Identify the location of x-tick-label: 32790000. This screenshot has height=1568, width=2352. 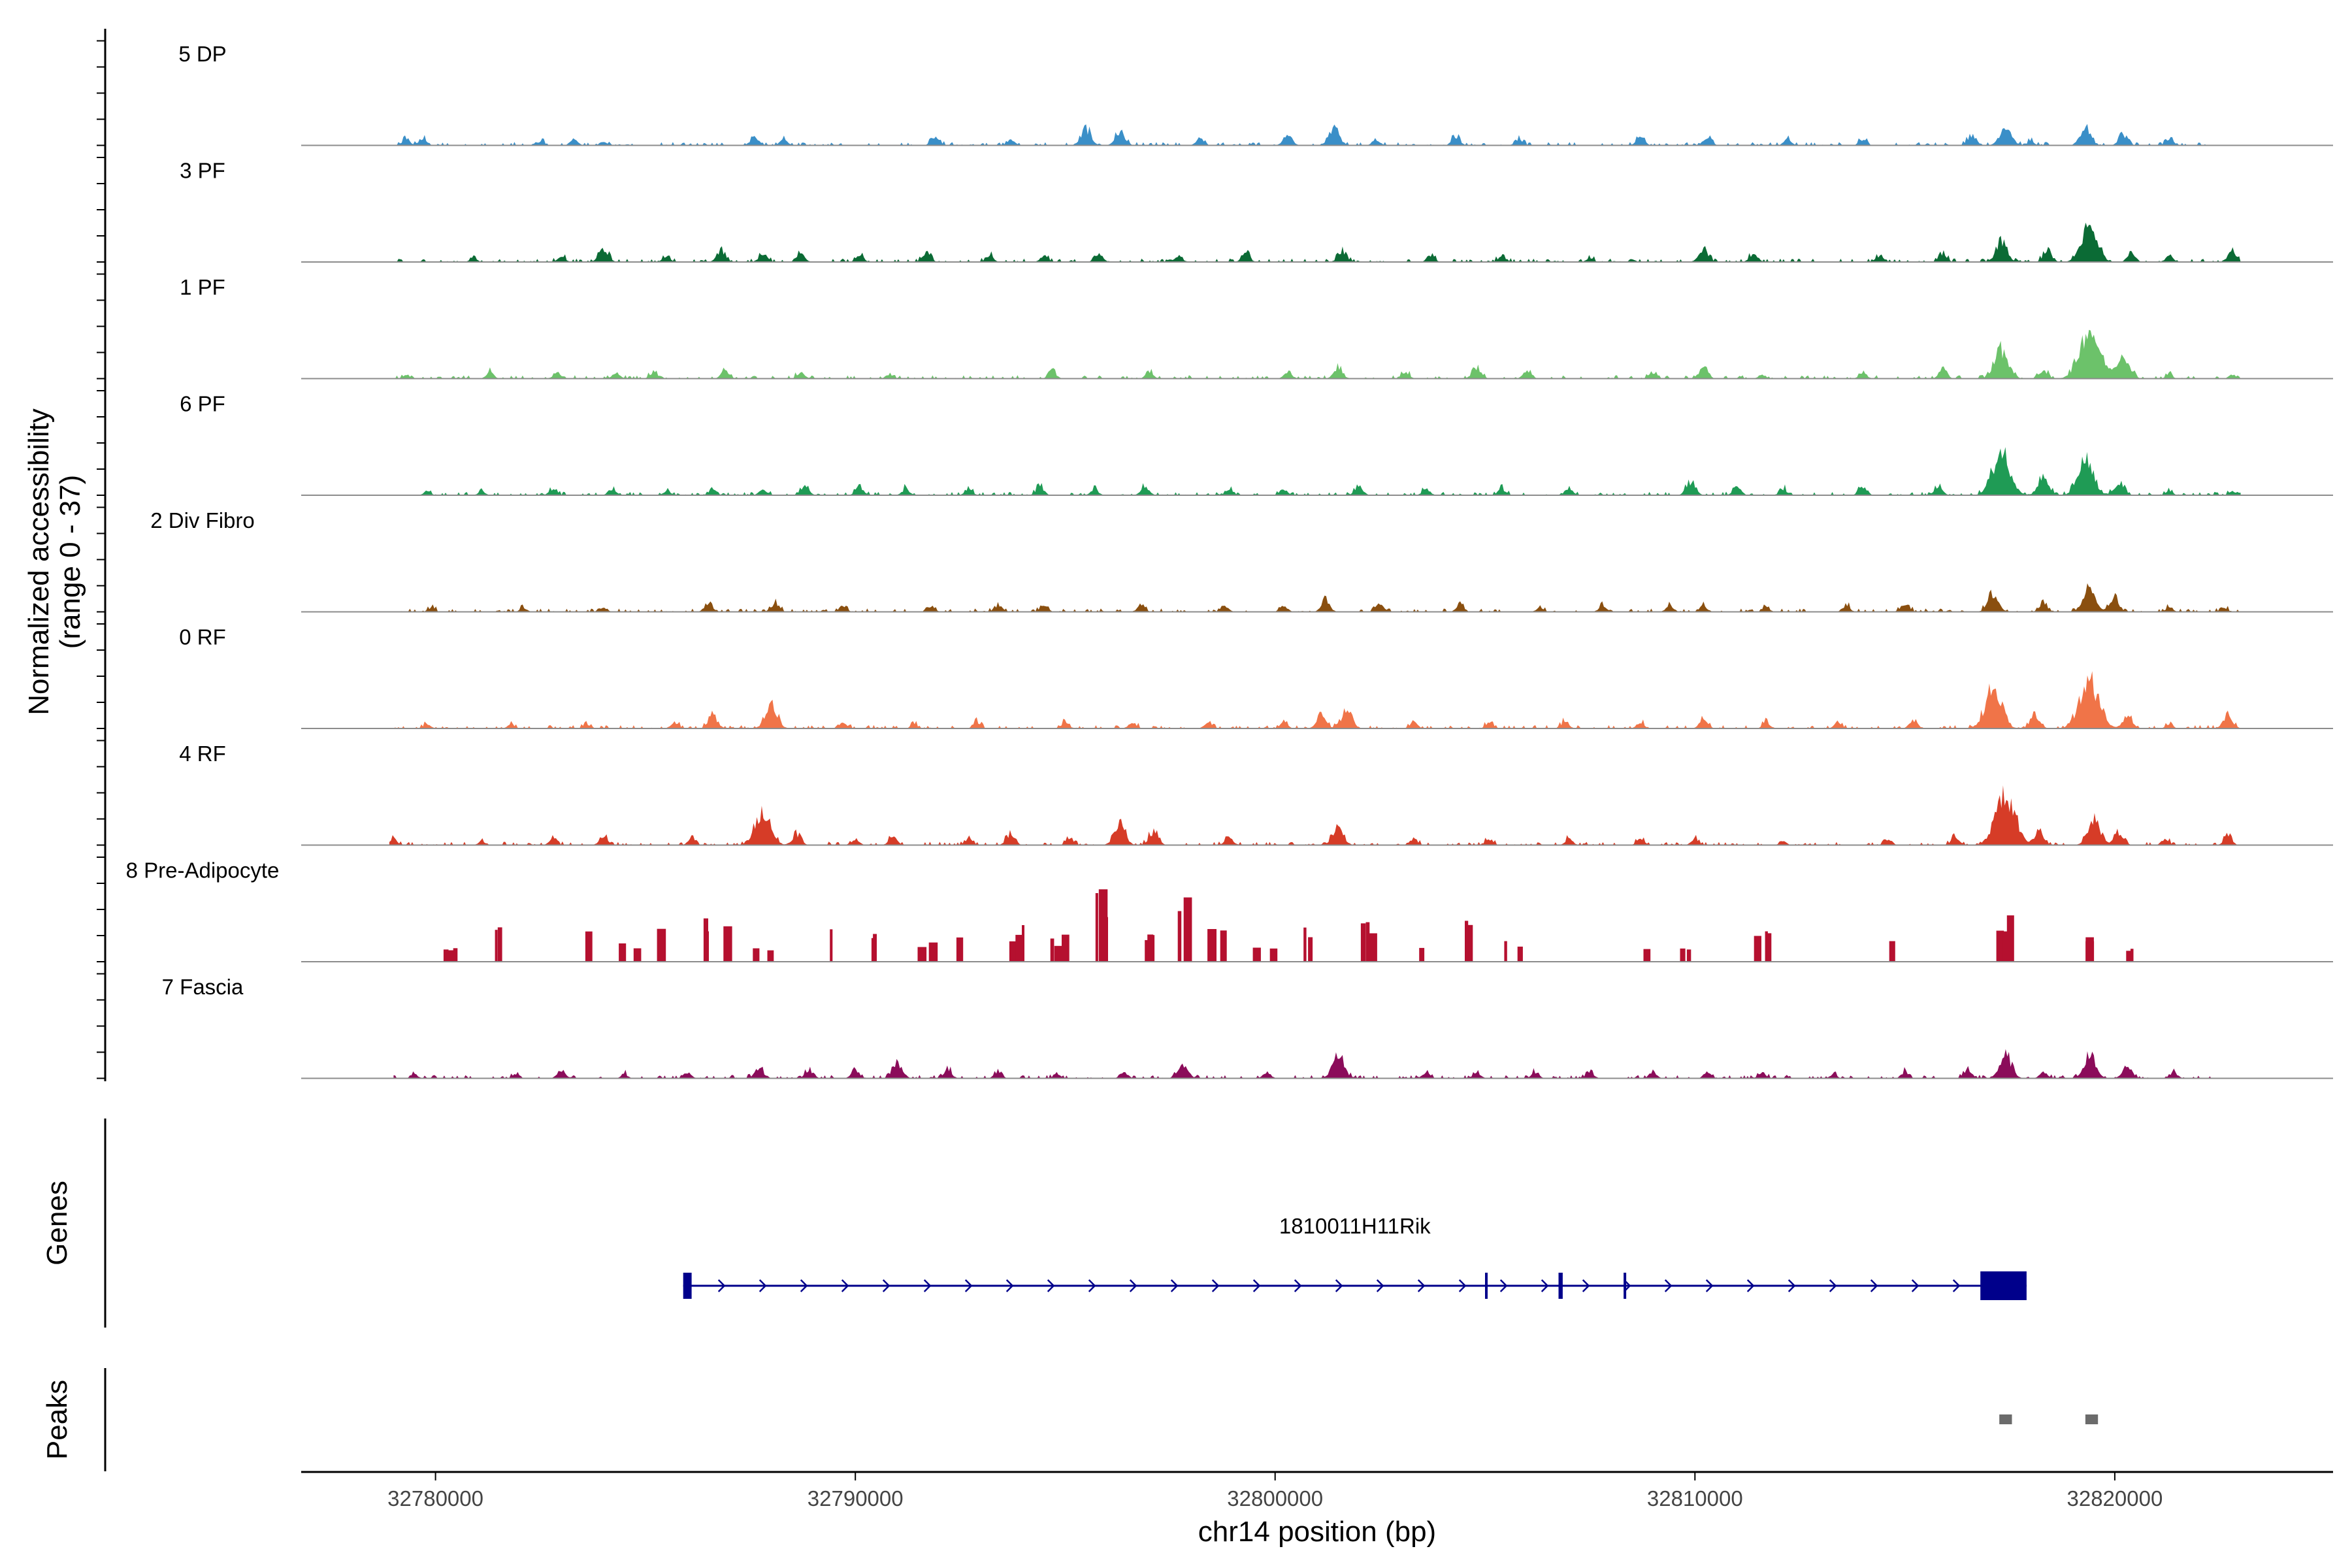
(856, 1498).